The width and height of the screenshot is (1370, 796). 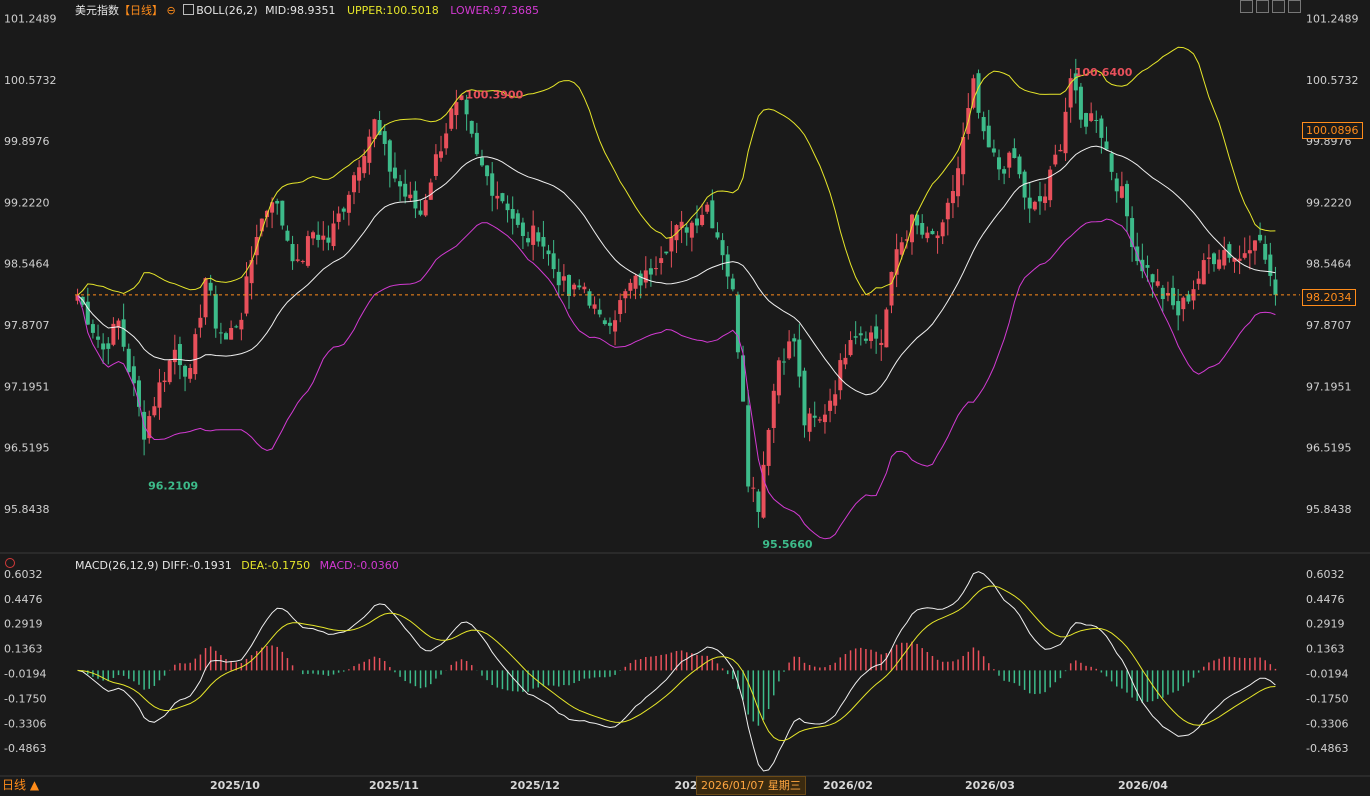 What do you see at coordinates (1332, 80) in the screenshot?
I see `price-axis-label-right: 100.5732` at bounding box center [1332, 80].